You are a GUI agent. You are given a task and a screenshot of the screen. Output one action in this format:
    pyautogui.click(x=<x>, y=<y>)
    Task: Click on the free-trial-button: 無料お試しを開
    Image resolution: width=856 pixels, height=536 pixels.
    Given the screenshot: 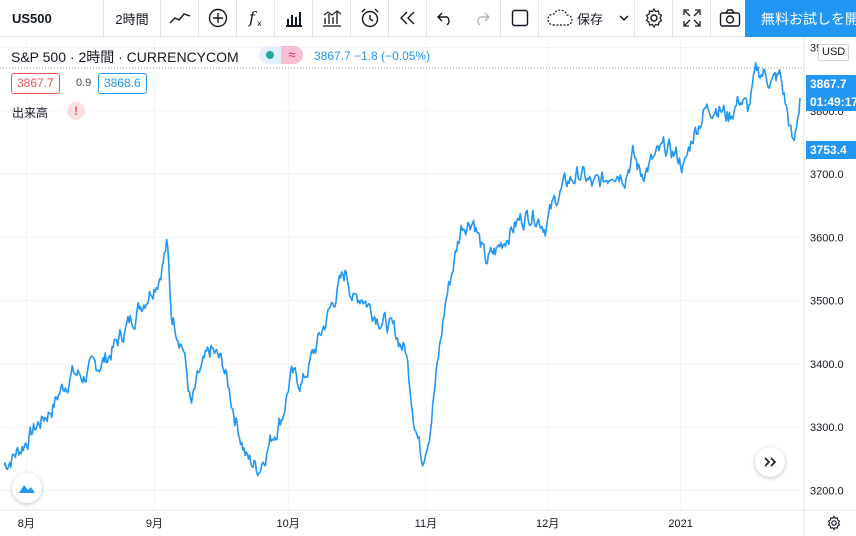 What is the action you would take?
    pyautogui.click(x=800, y=18)
    